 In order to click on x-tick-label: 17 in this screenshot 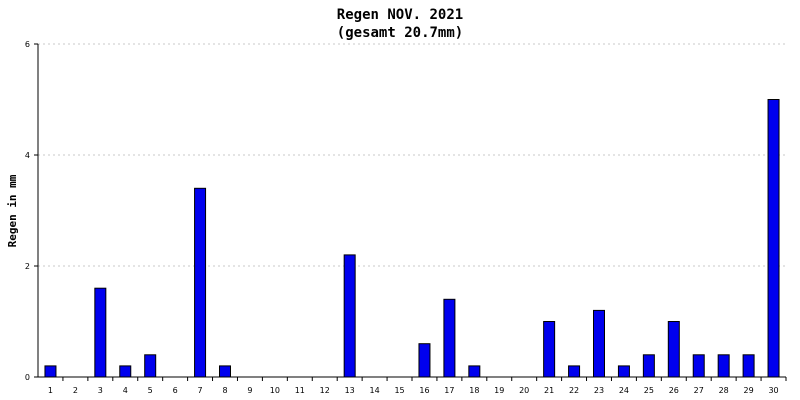, I will do `click(449, 390)`.